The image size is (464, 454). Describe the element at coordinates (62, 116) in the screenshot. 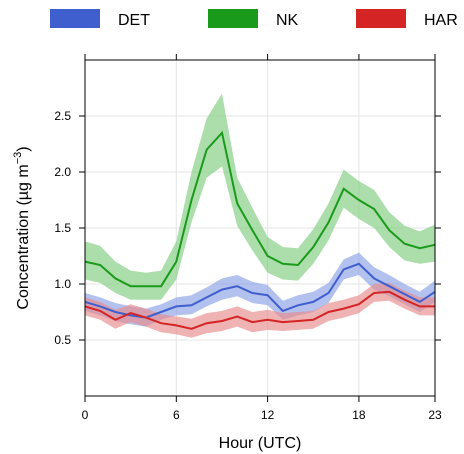

I see `y-tick-label: 2.5` at that location.